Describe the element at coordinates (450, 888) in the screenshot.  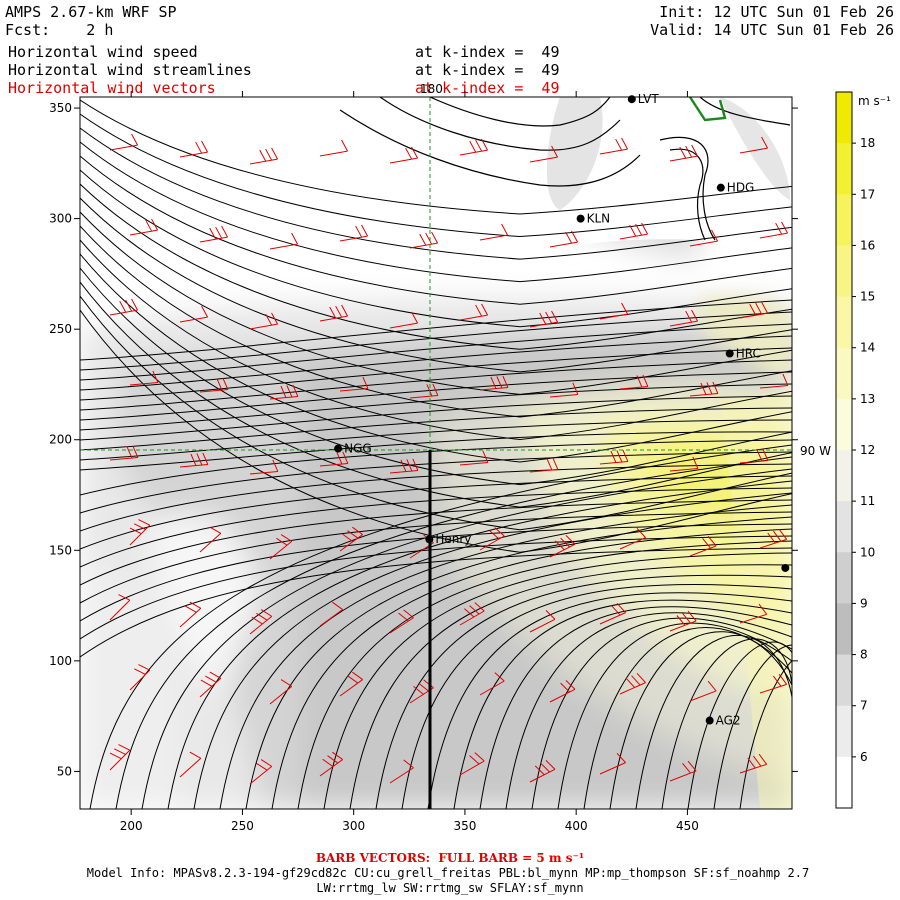
I see `model-info-line2: LW:rrtmg_lw SW:rrtmg_sw SFLAY:sf_mynn` at that location.